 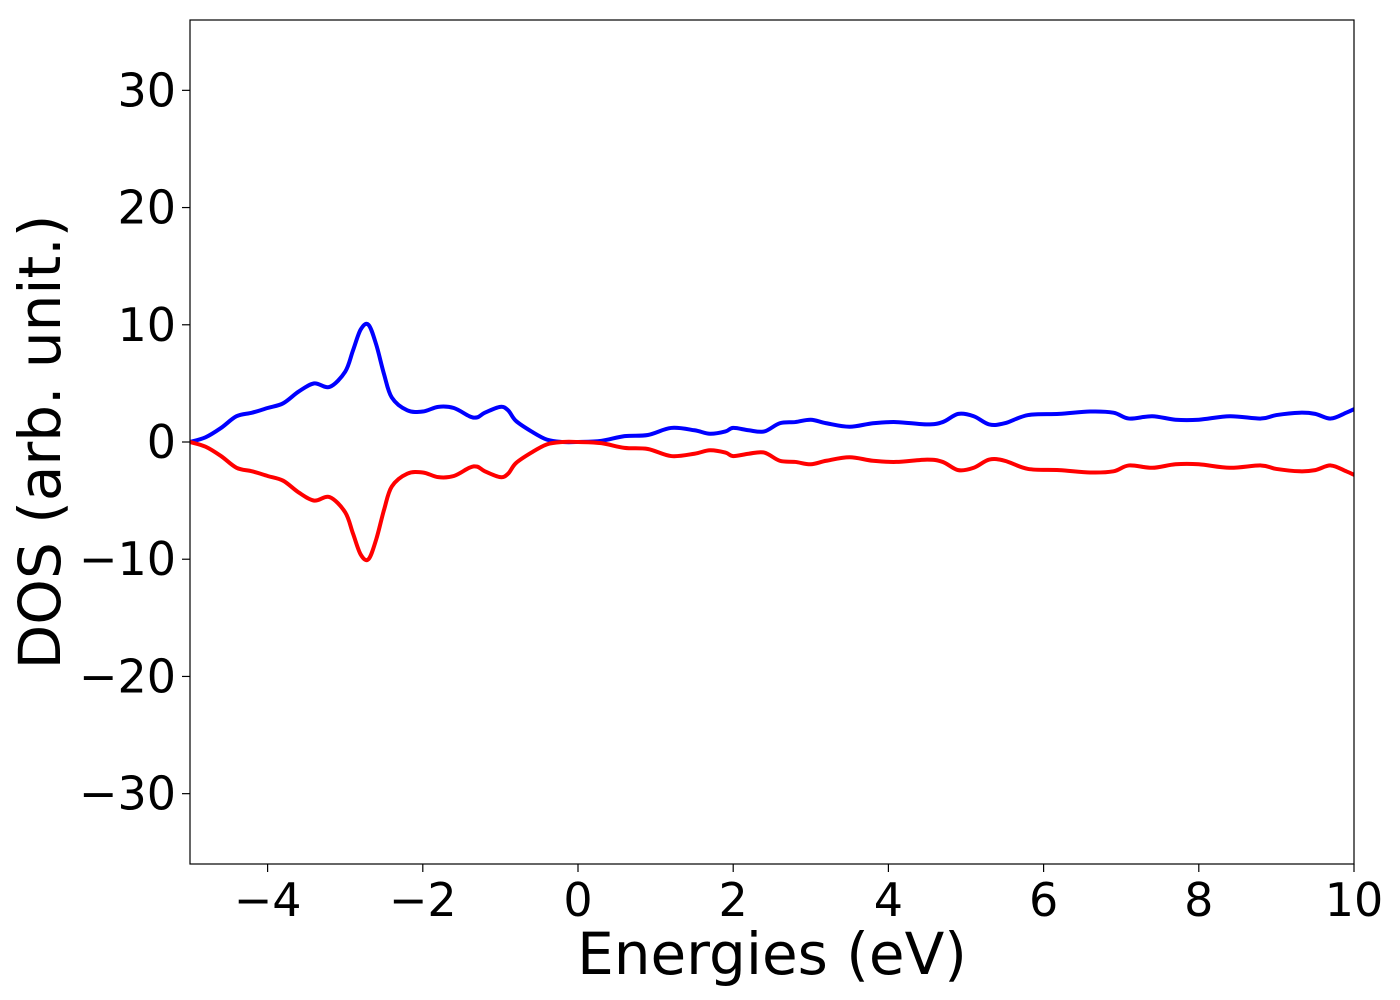 I want to click on dos-spin-down-line, so click(x=772, y=501).